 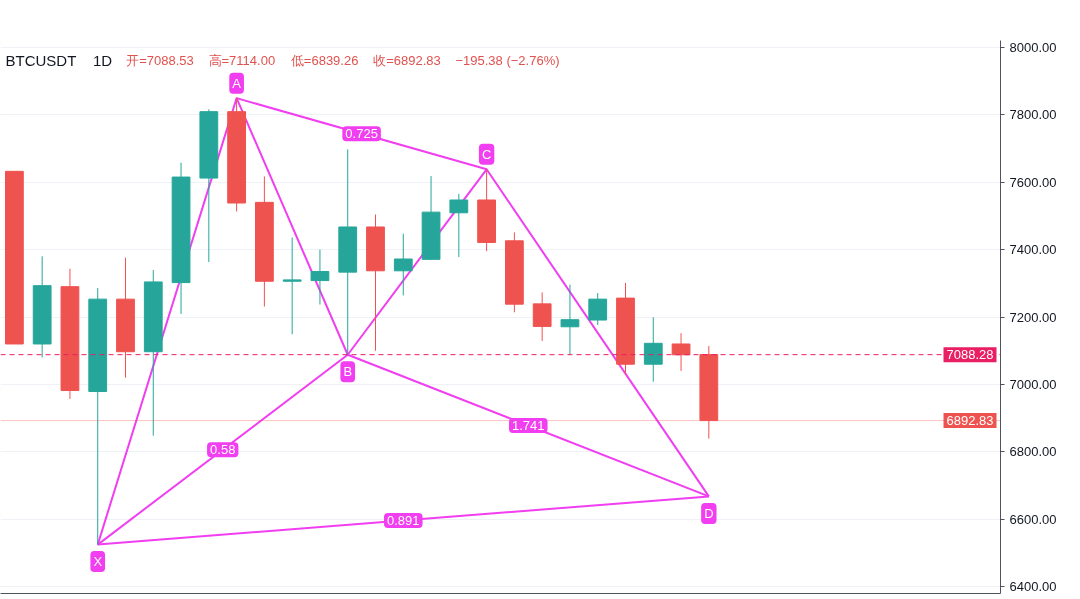 I want to click on data-label: C, so click(x=486, y=154).